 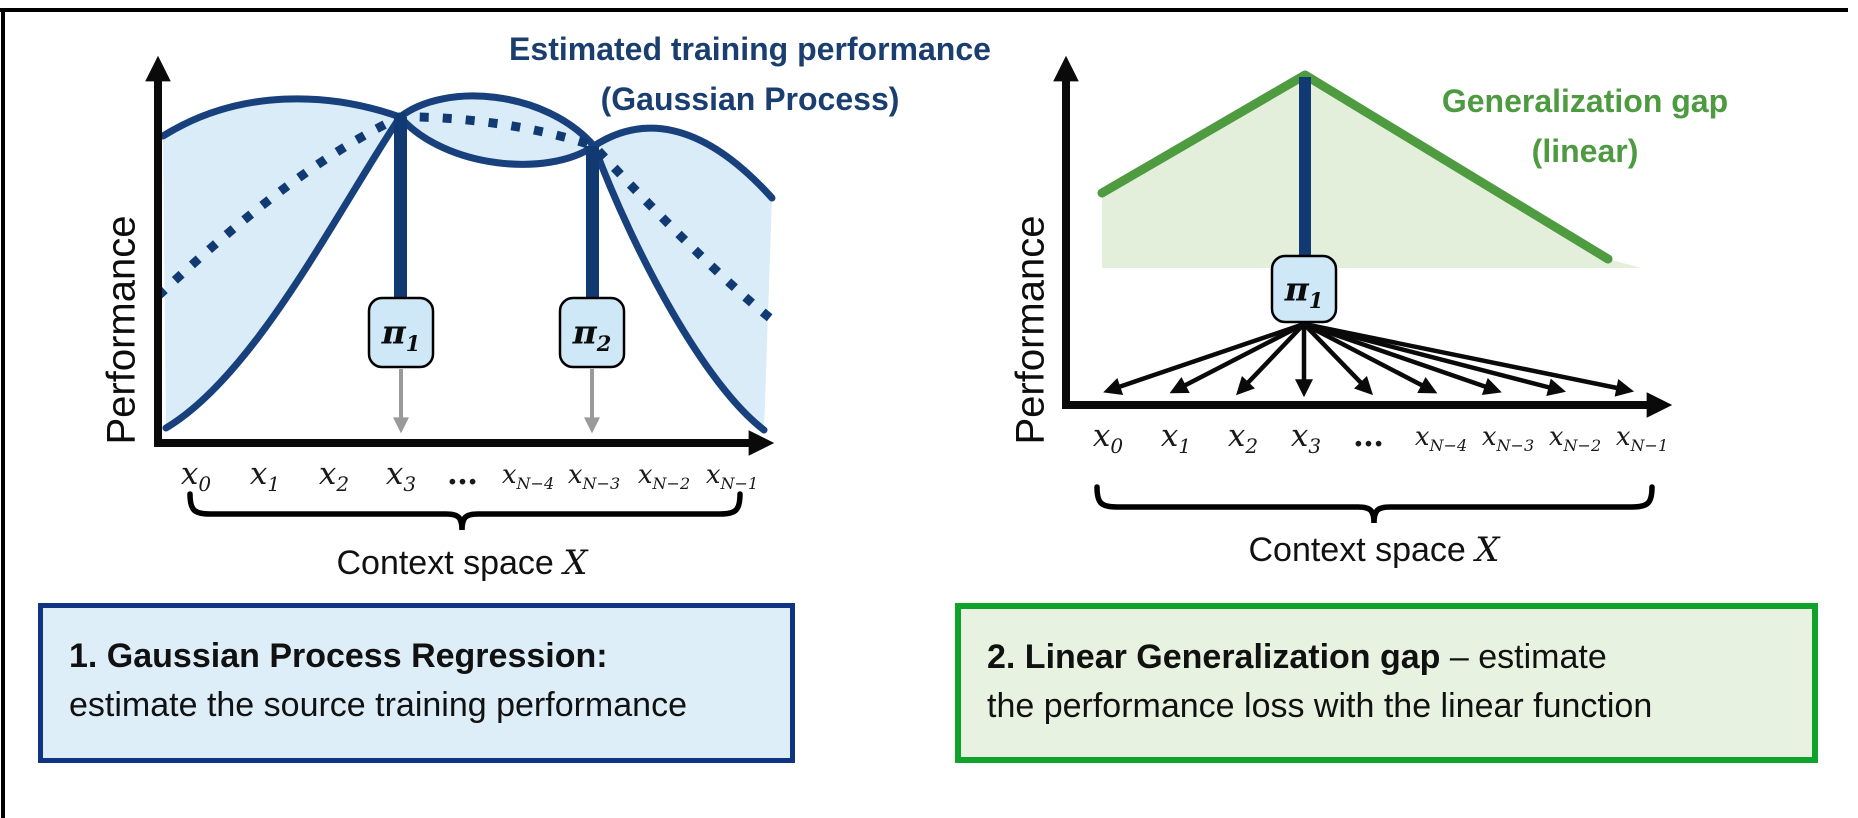 What do you see at coordinates (121, 330) in the screenshot?
I see `y-axis-label: Performance` at bounding box center [121, 330].